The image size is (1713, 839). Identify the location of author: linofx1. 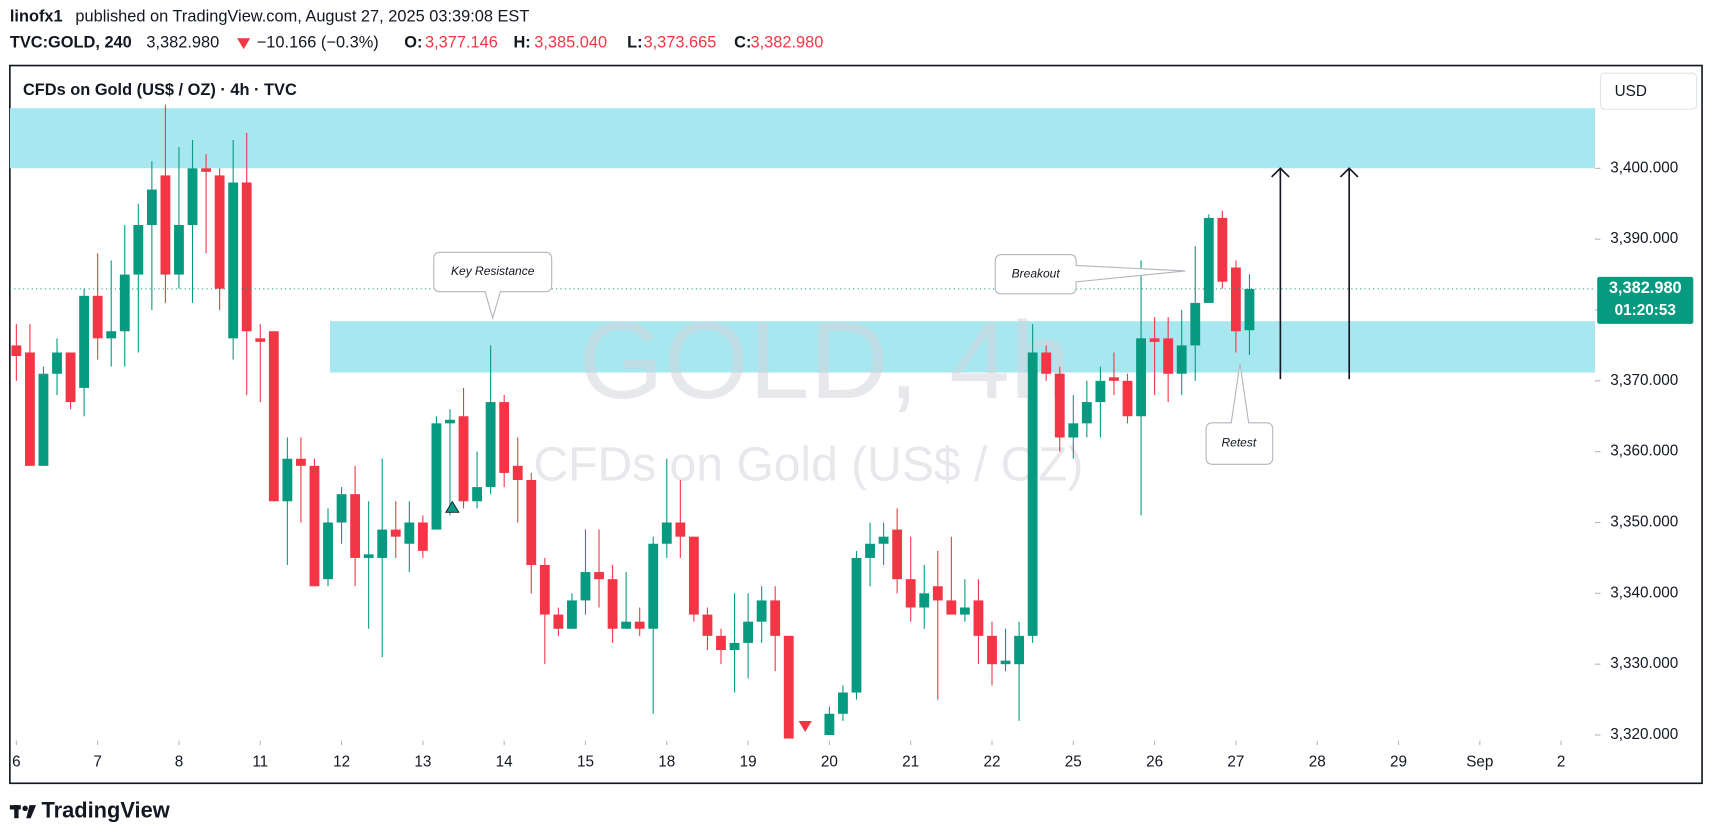
(36, 17).